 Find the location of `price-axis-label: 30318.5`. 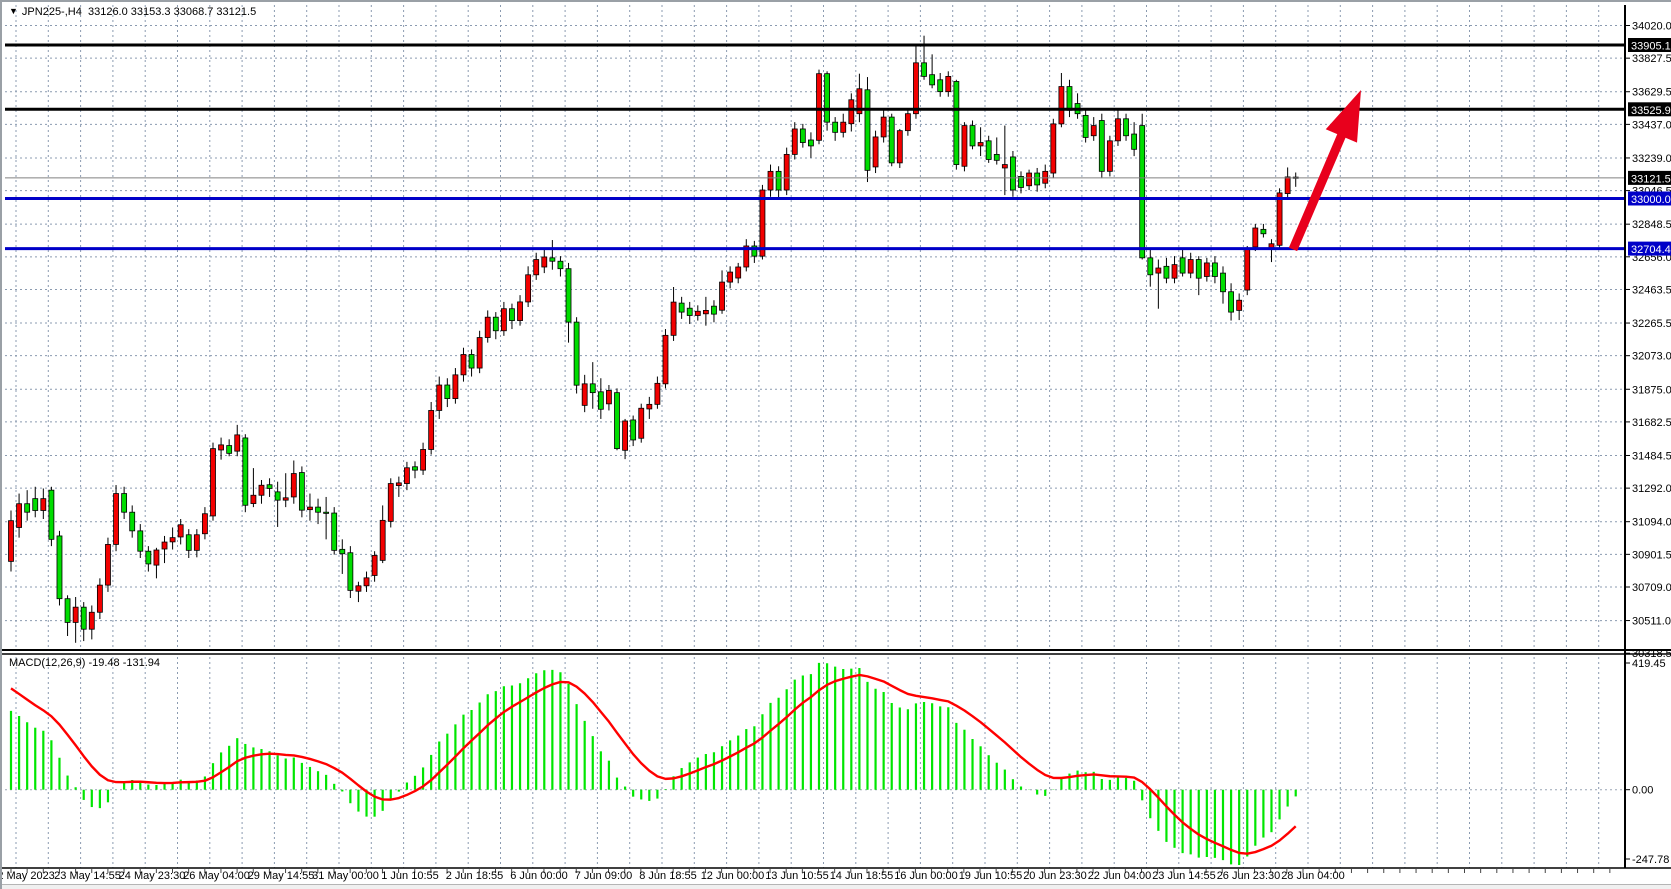

price-axis-label: 30318.5 is located at coordinates (1651, 654).